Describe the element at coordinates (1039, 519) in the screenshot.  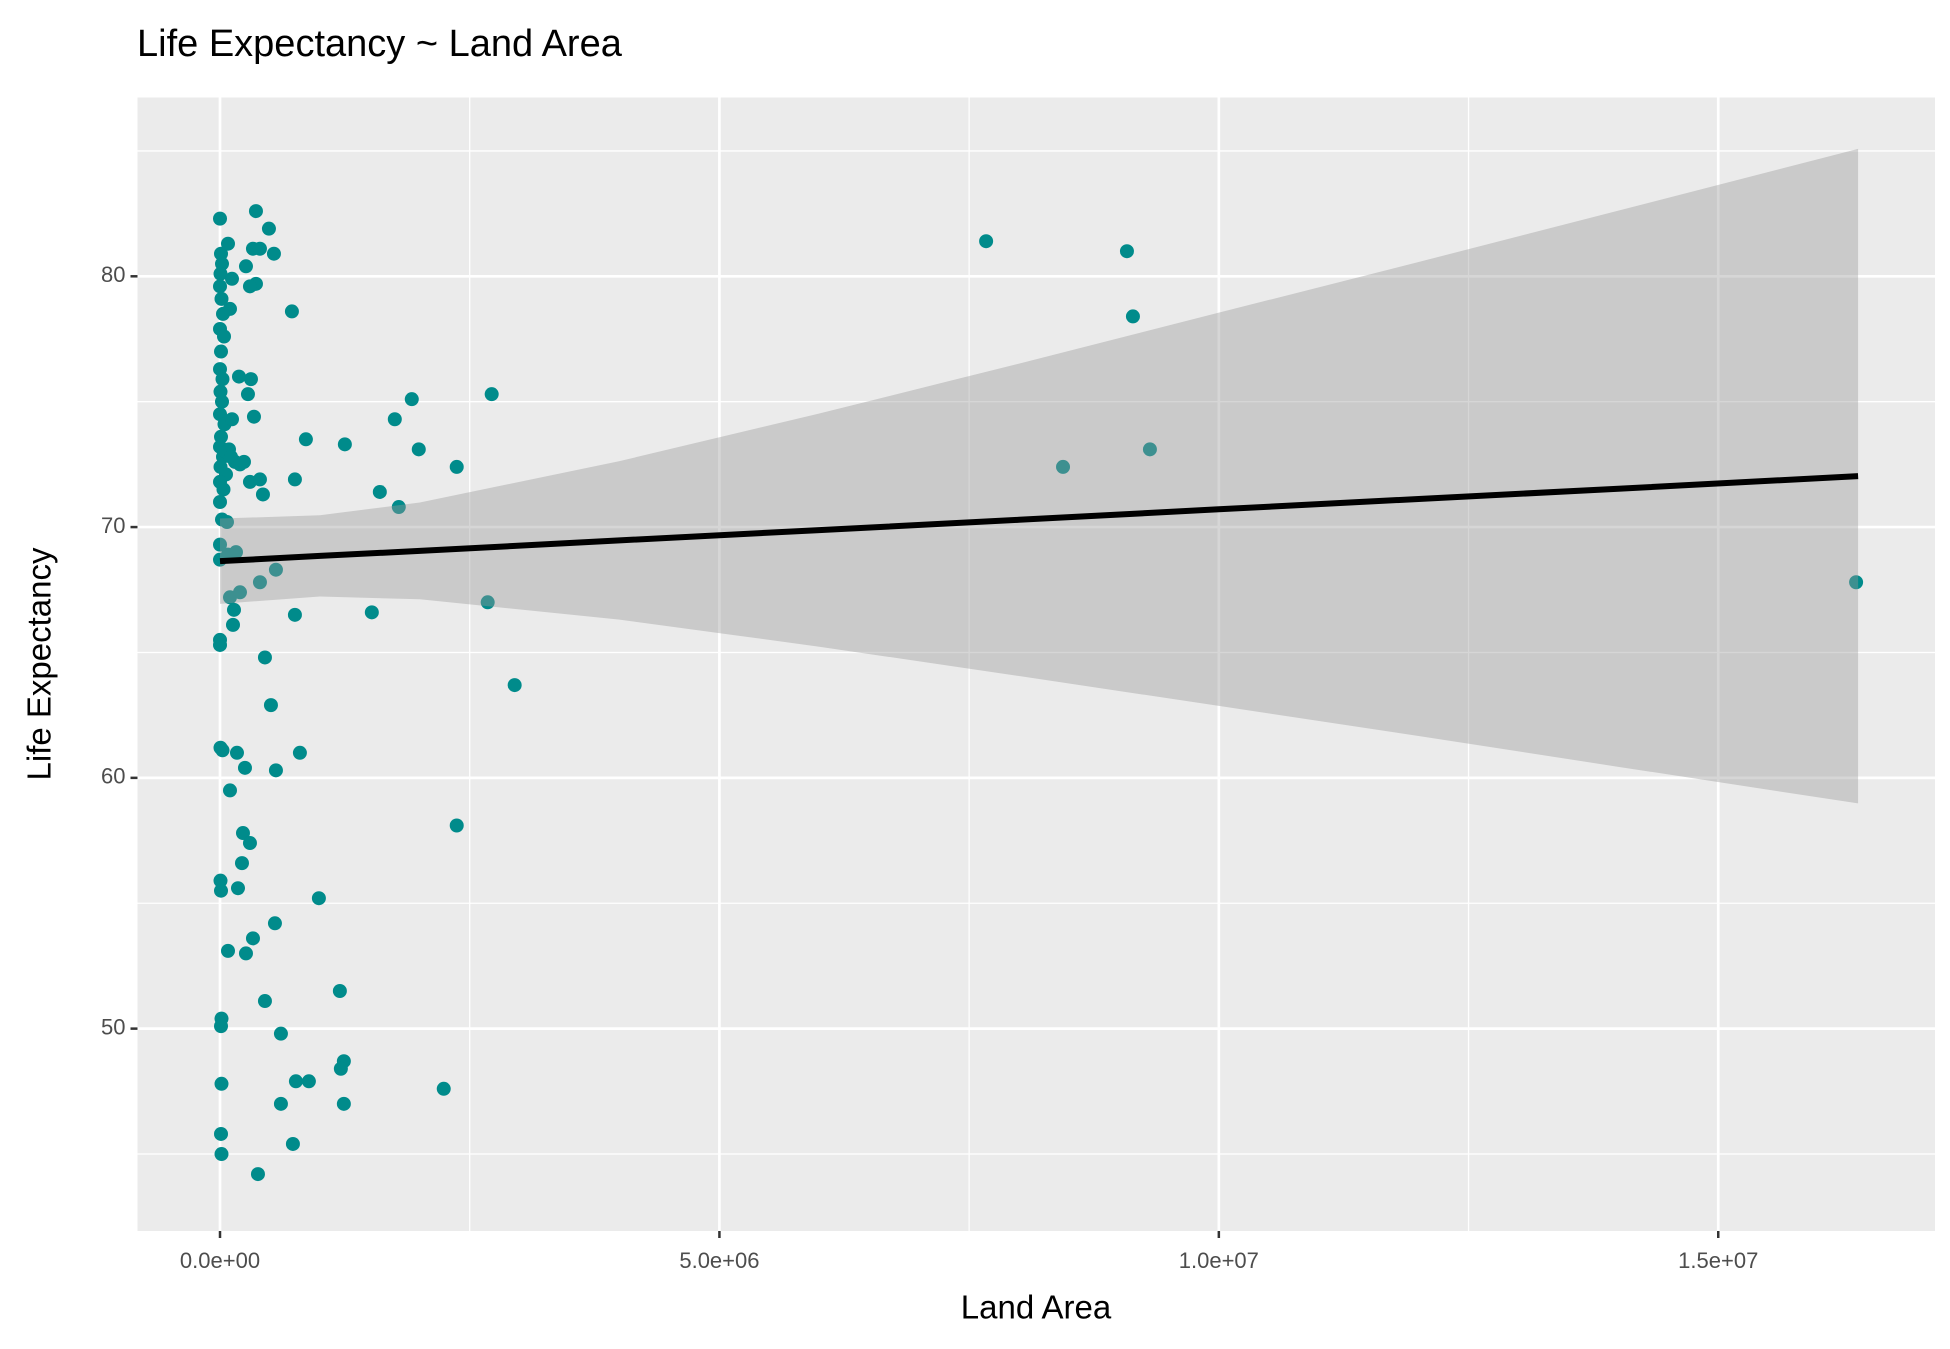
I see `regression-line` at that location.